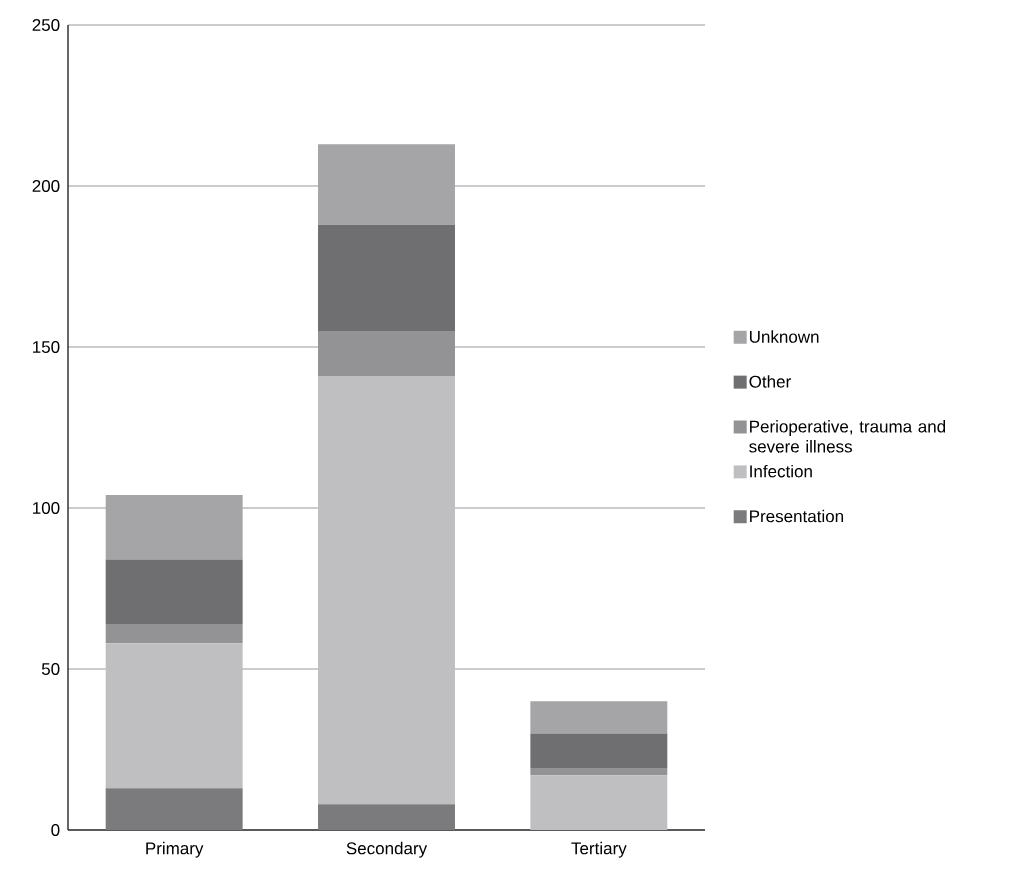 The height and width of the screenshot is (871, 1036). I want to click on x-tick-label: Tertiary, so click(599, 849).